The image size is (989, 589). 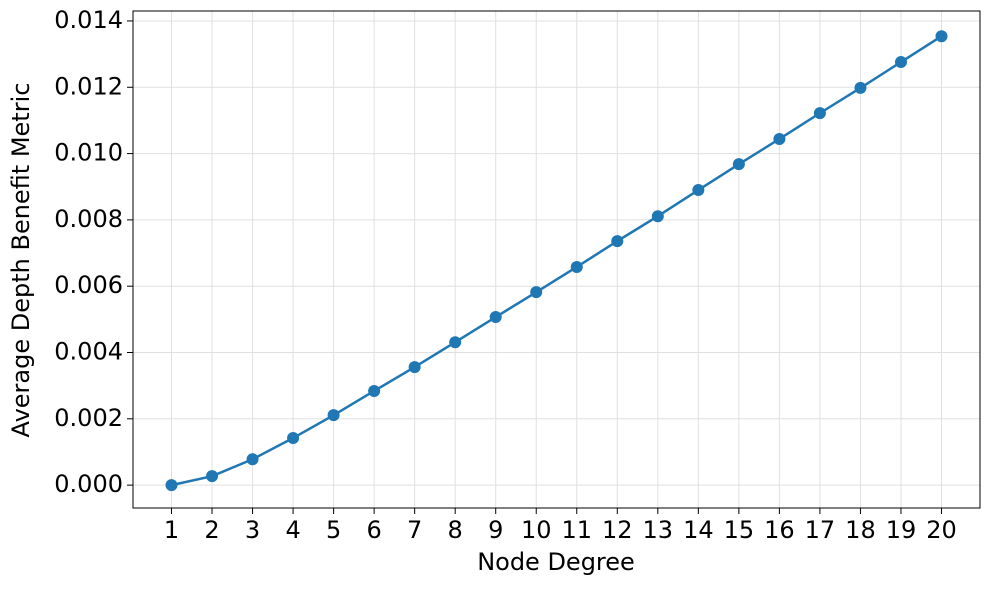 I want to click on x-tick-label: 5, so click(x=333, y=530).